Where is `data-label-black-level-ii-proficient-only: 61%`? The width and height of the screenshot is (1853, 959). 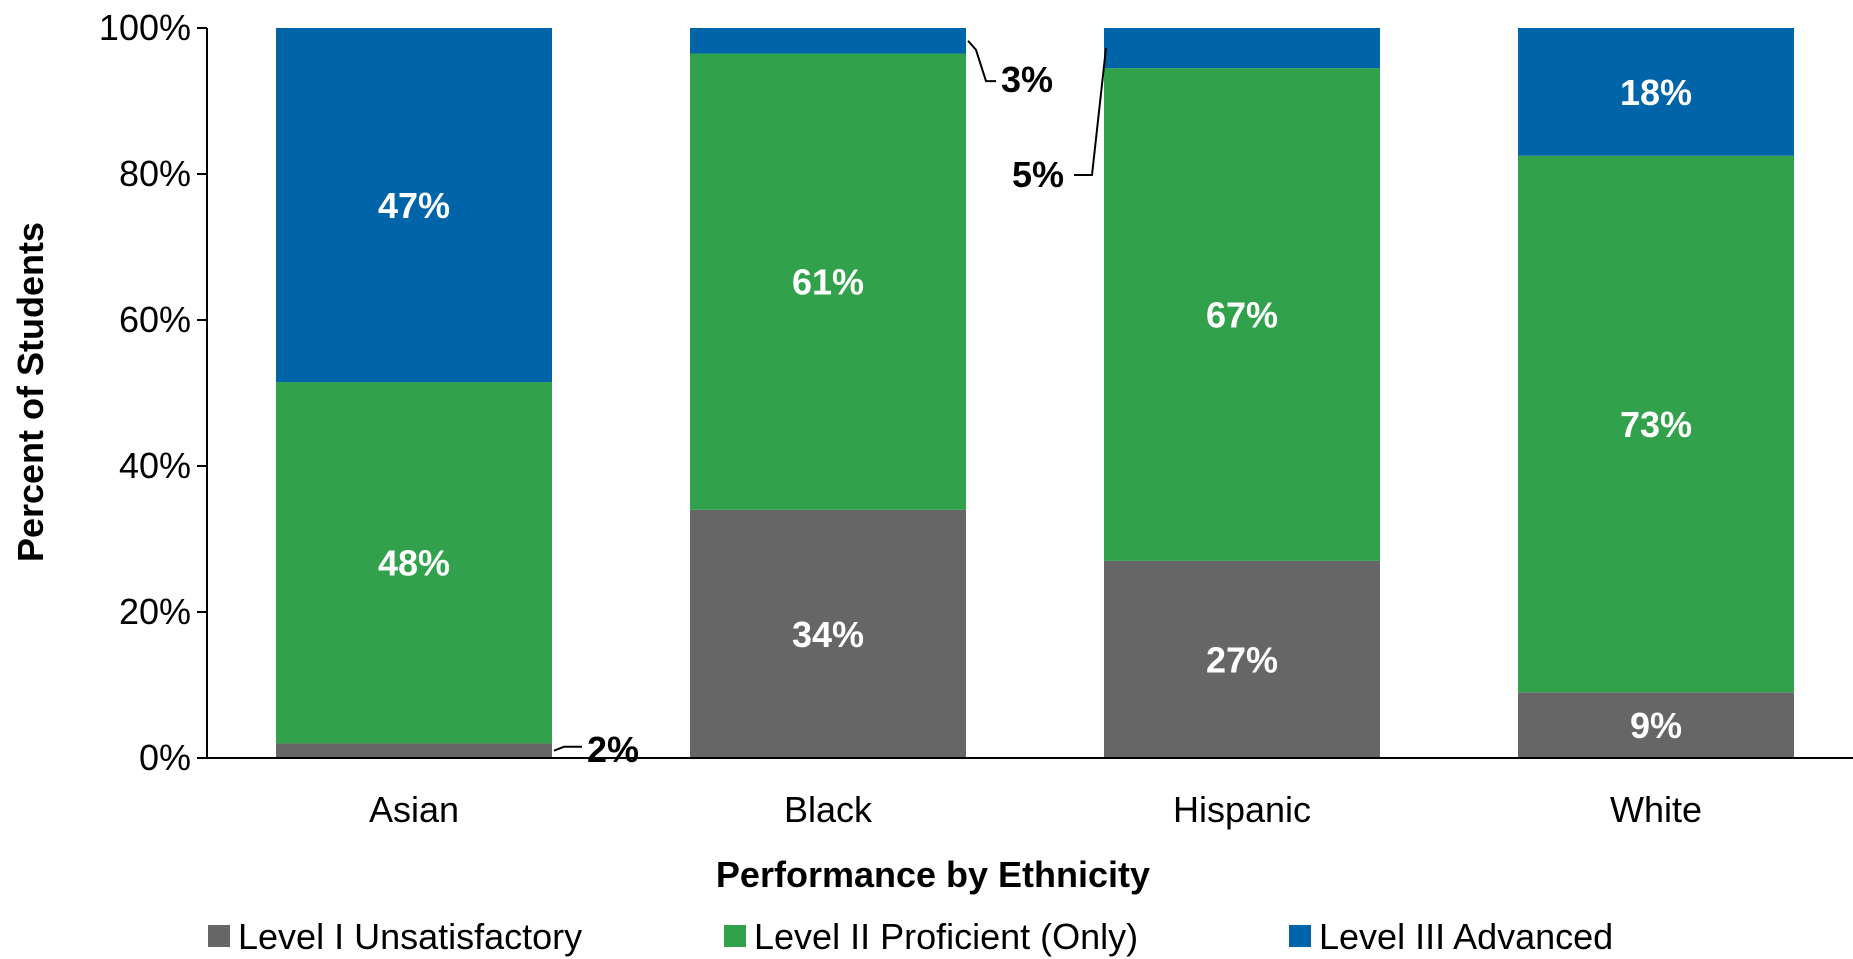 data-label-black-level-ii-proficient-only: 61% is located at coordinates (828, 282).